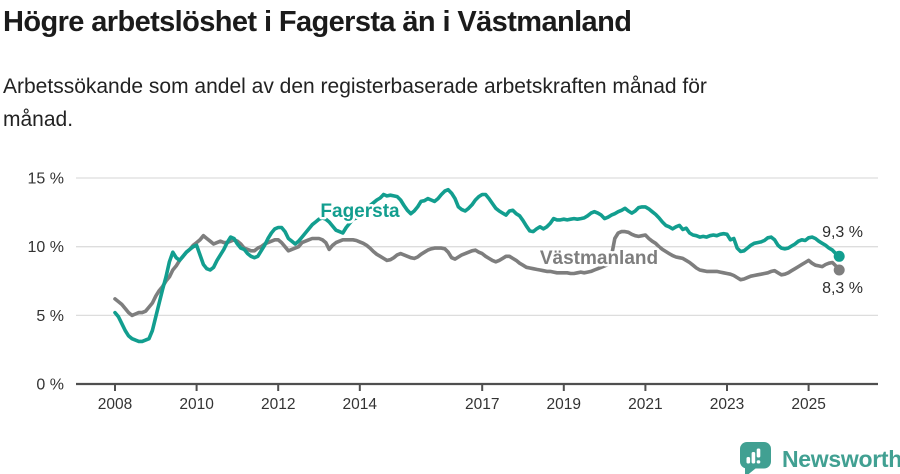  Describe the element at coordinates (462, 404) in the screenshot. I see `x-axis-tick-labels: 2008 2010 2012 2014 2017 2019 2021 2023 2025` at that location.